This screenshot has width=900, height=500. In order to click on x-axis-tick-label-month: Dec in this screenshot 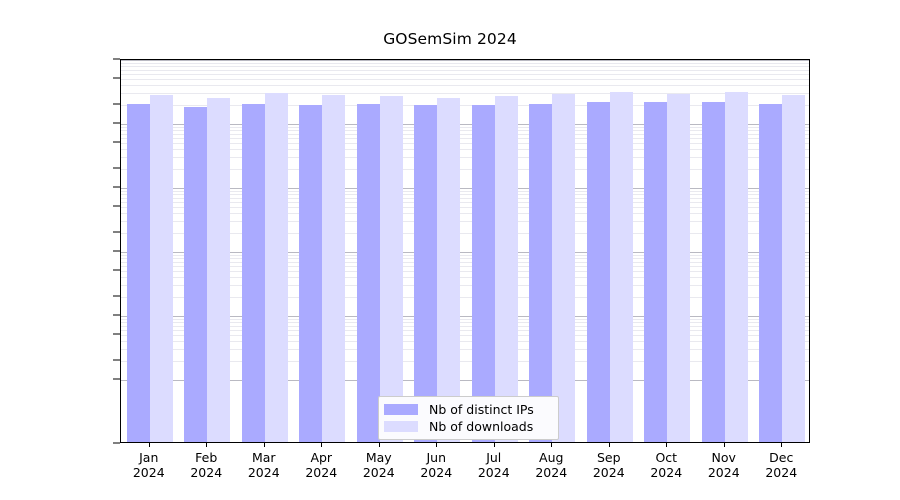, I will do `click(781, 457)`.